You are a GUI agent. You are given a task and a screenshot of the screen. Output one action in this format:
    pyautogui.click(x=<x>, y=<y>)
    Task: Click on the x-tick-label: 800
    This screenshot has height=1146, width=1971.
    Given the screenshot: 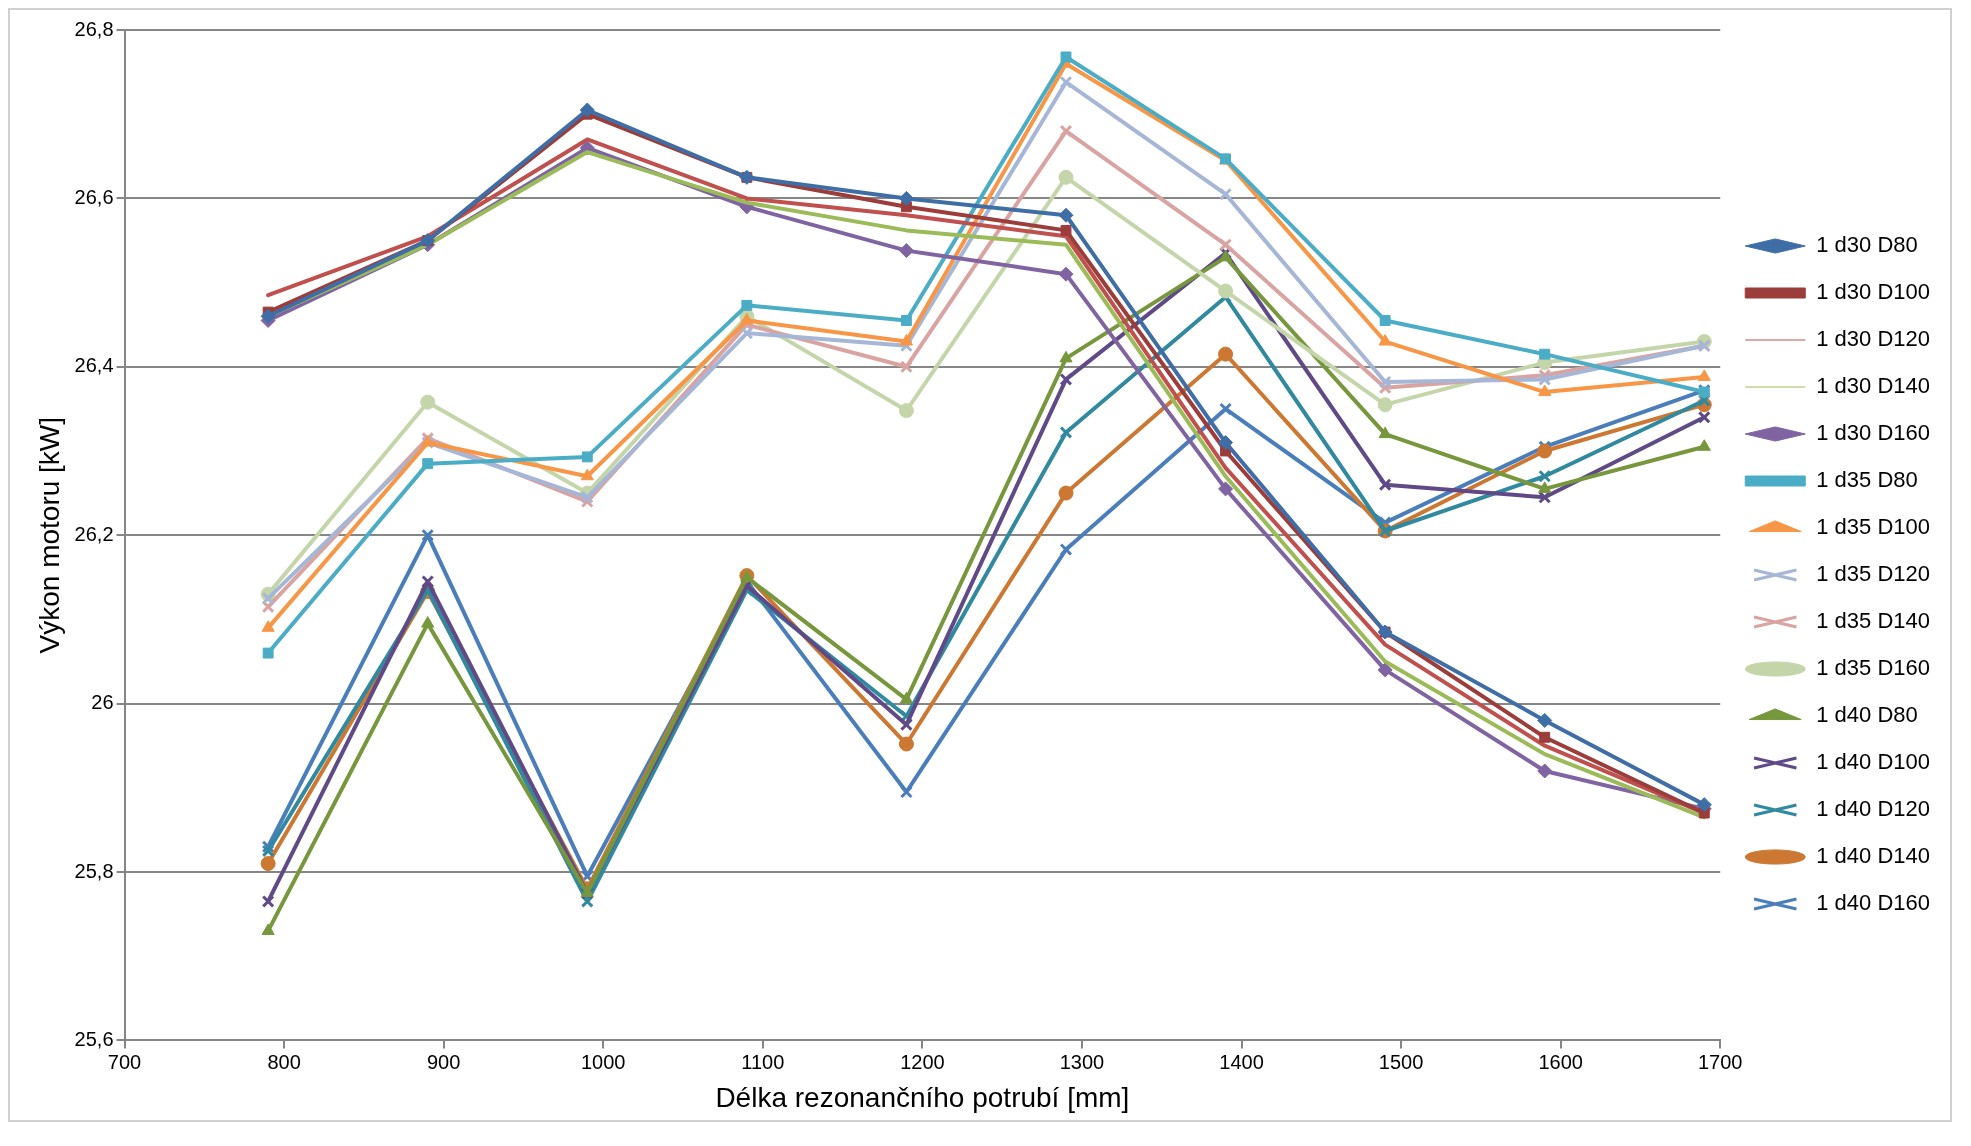 What is the action you would take?
    pyautogui.click(x=284, y=1061)
    